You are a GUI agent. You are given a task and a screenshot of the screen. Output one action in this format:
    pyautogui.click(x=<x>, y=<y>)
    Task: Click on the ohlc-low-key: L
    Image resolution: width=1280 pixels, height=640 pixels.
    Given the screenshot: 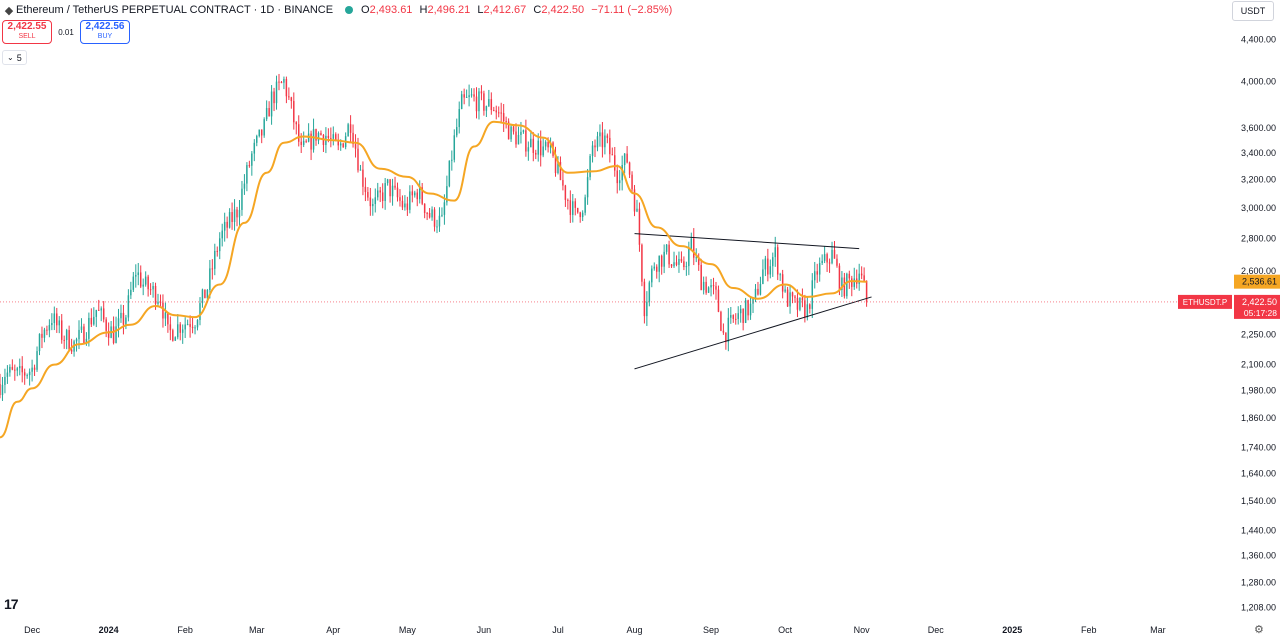 What is the action you would take?
    pyautogui.click(x=480, y=10)
    